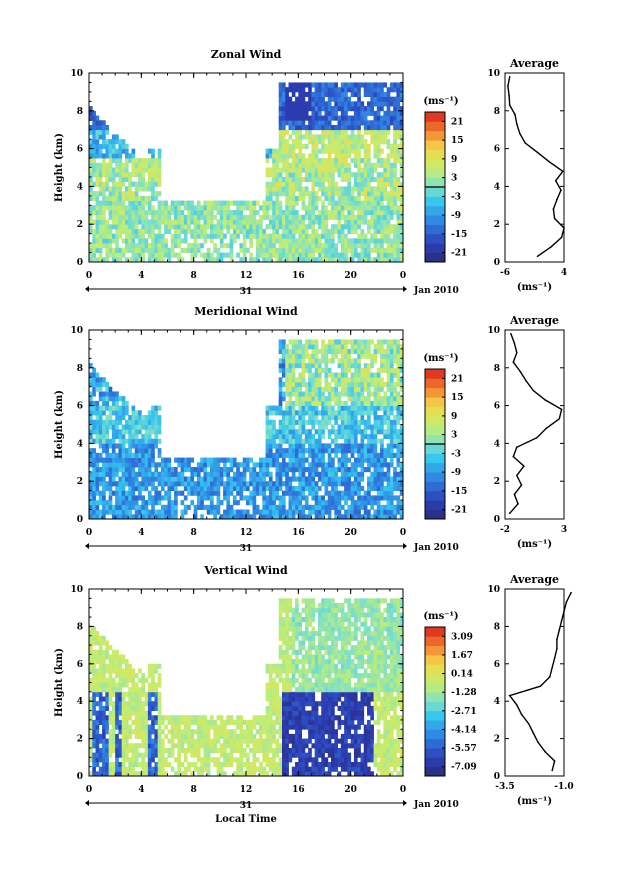 The image size is (619, 873). I want to click on colorbar-segment, so click(435, 182).